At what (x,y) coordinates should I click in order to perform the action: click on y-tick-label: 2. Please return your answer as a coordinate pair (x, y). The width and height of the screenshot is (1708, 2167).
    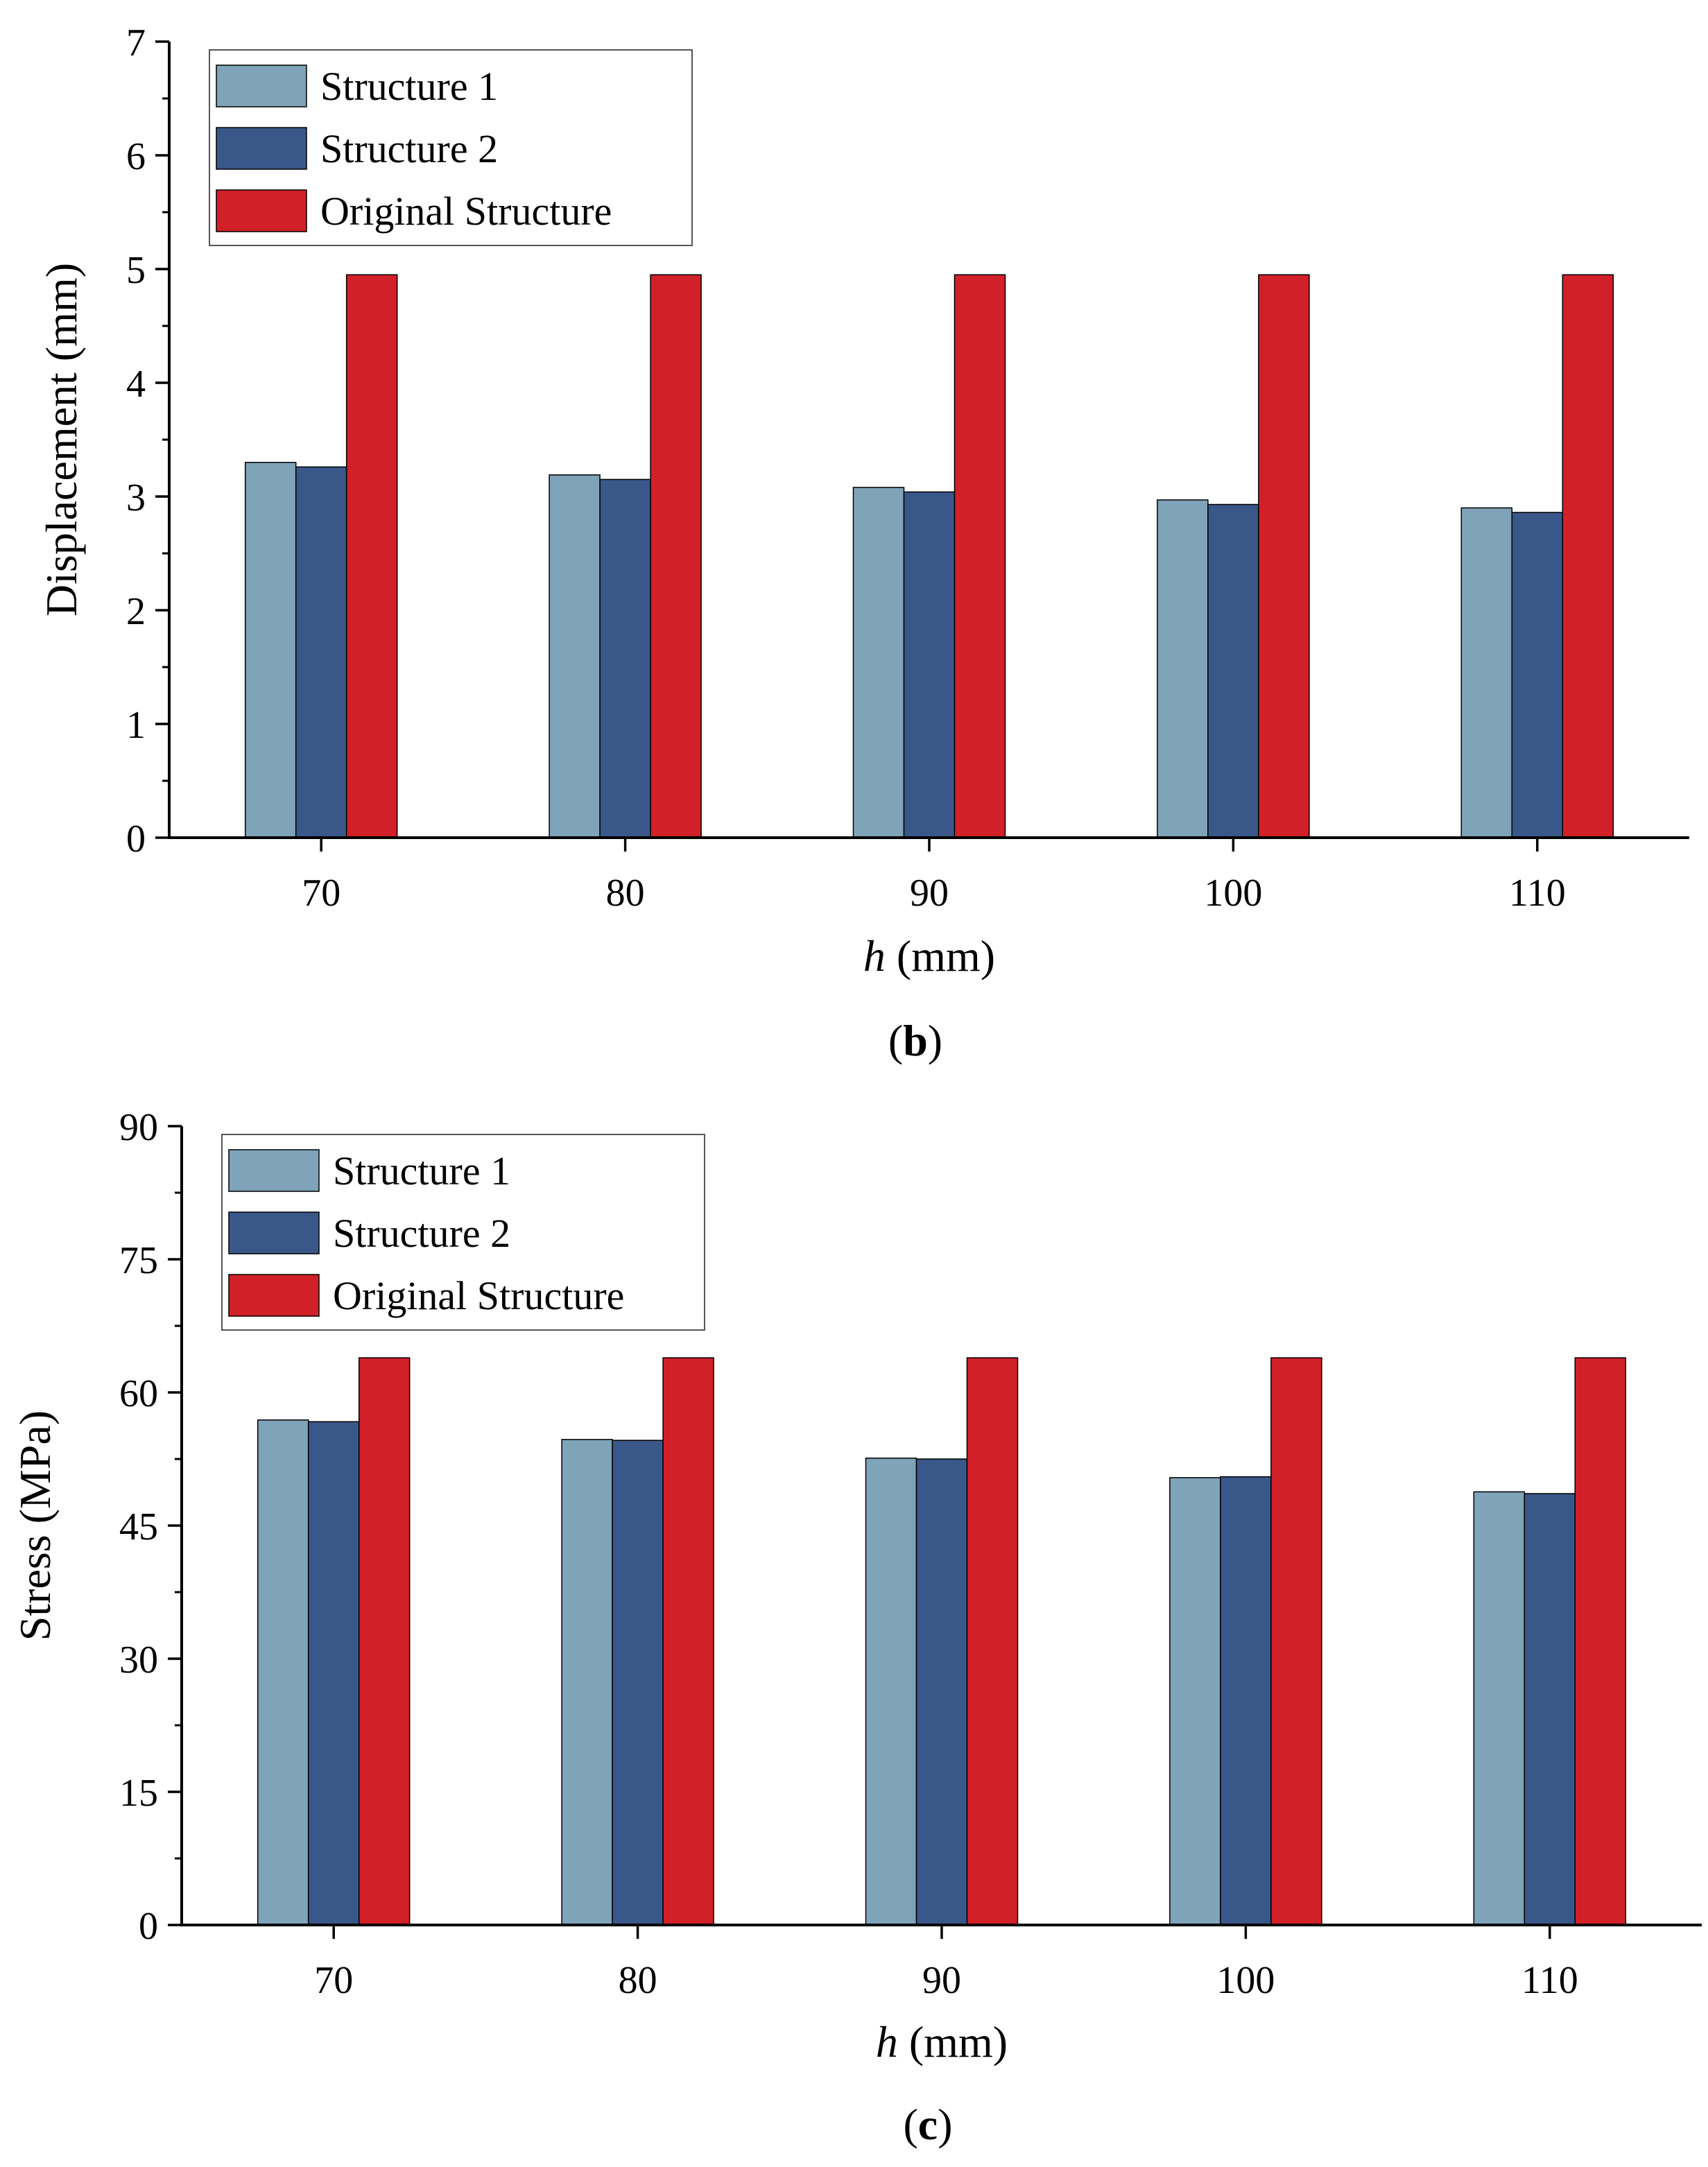
    Looking at the image, I should click on (136, 611).